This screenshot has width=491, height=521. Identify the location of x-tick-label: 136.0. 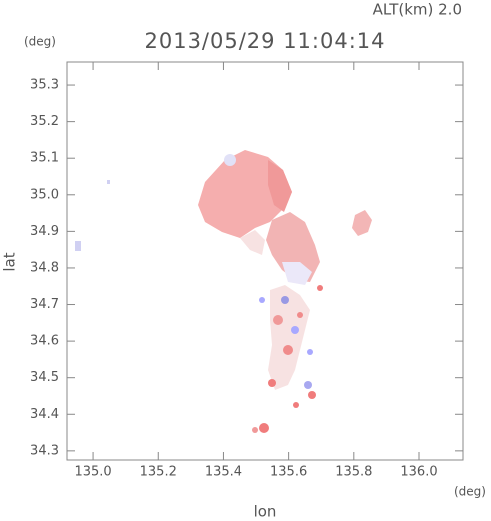
(418, 472).